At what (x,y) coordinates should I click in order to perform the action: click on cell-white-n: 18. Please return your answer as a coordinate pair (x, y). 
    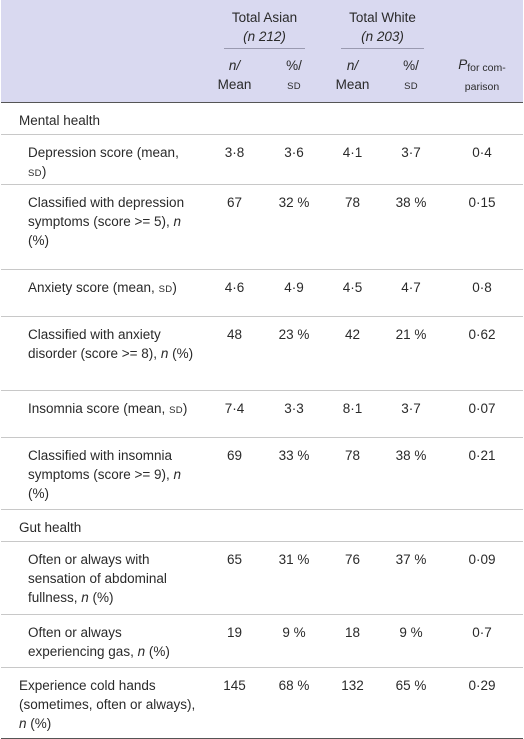
    Looking at the image, I should click on (353, 641).